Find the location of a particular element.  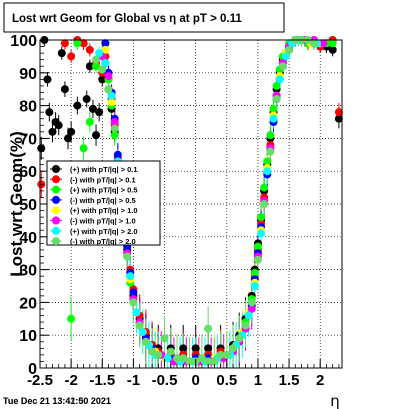

x-tick-label: -1.5 is located at coordinates (102, 380).